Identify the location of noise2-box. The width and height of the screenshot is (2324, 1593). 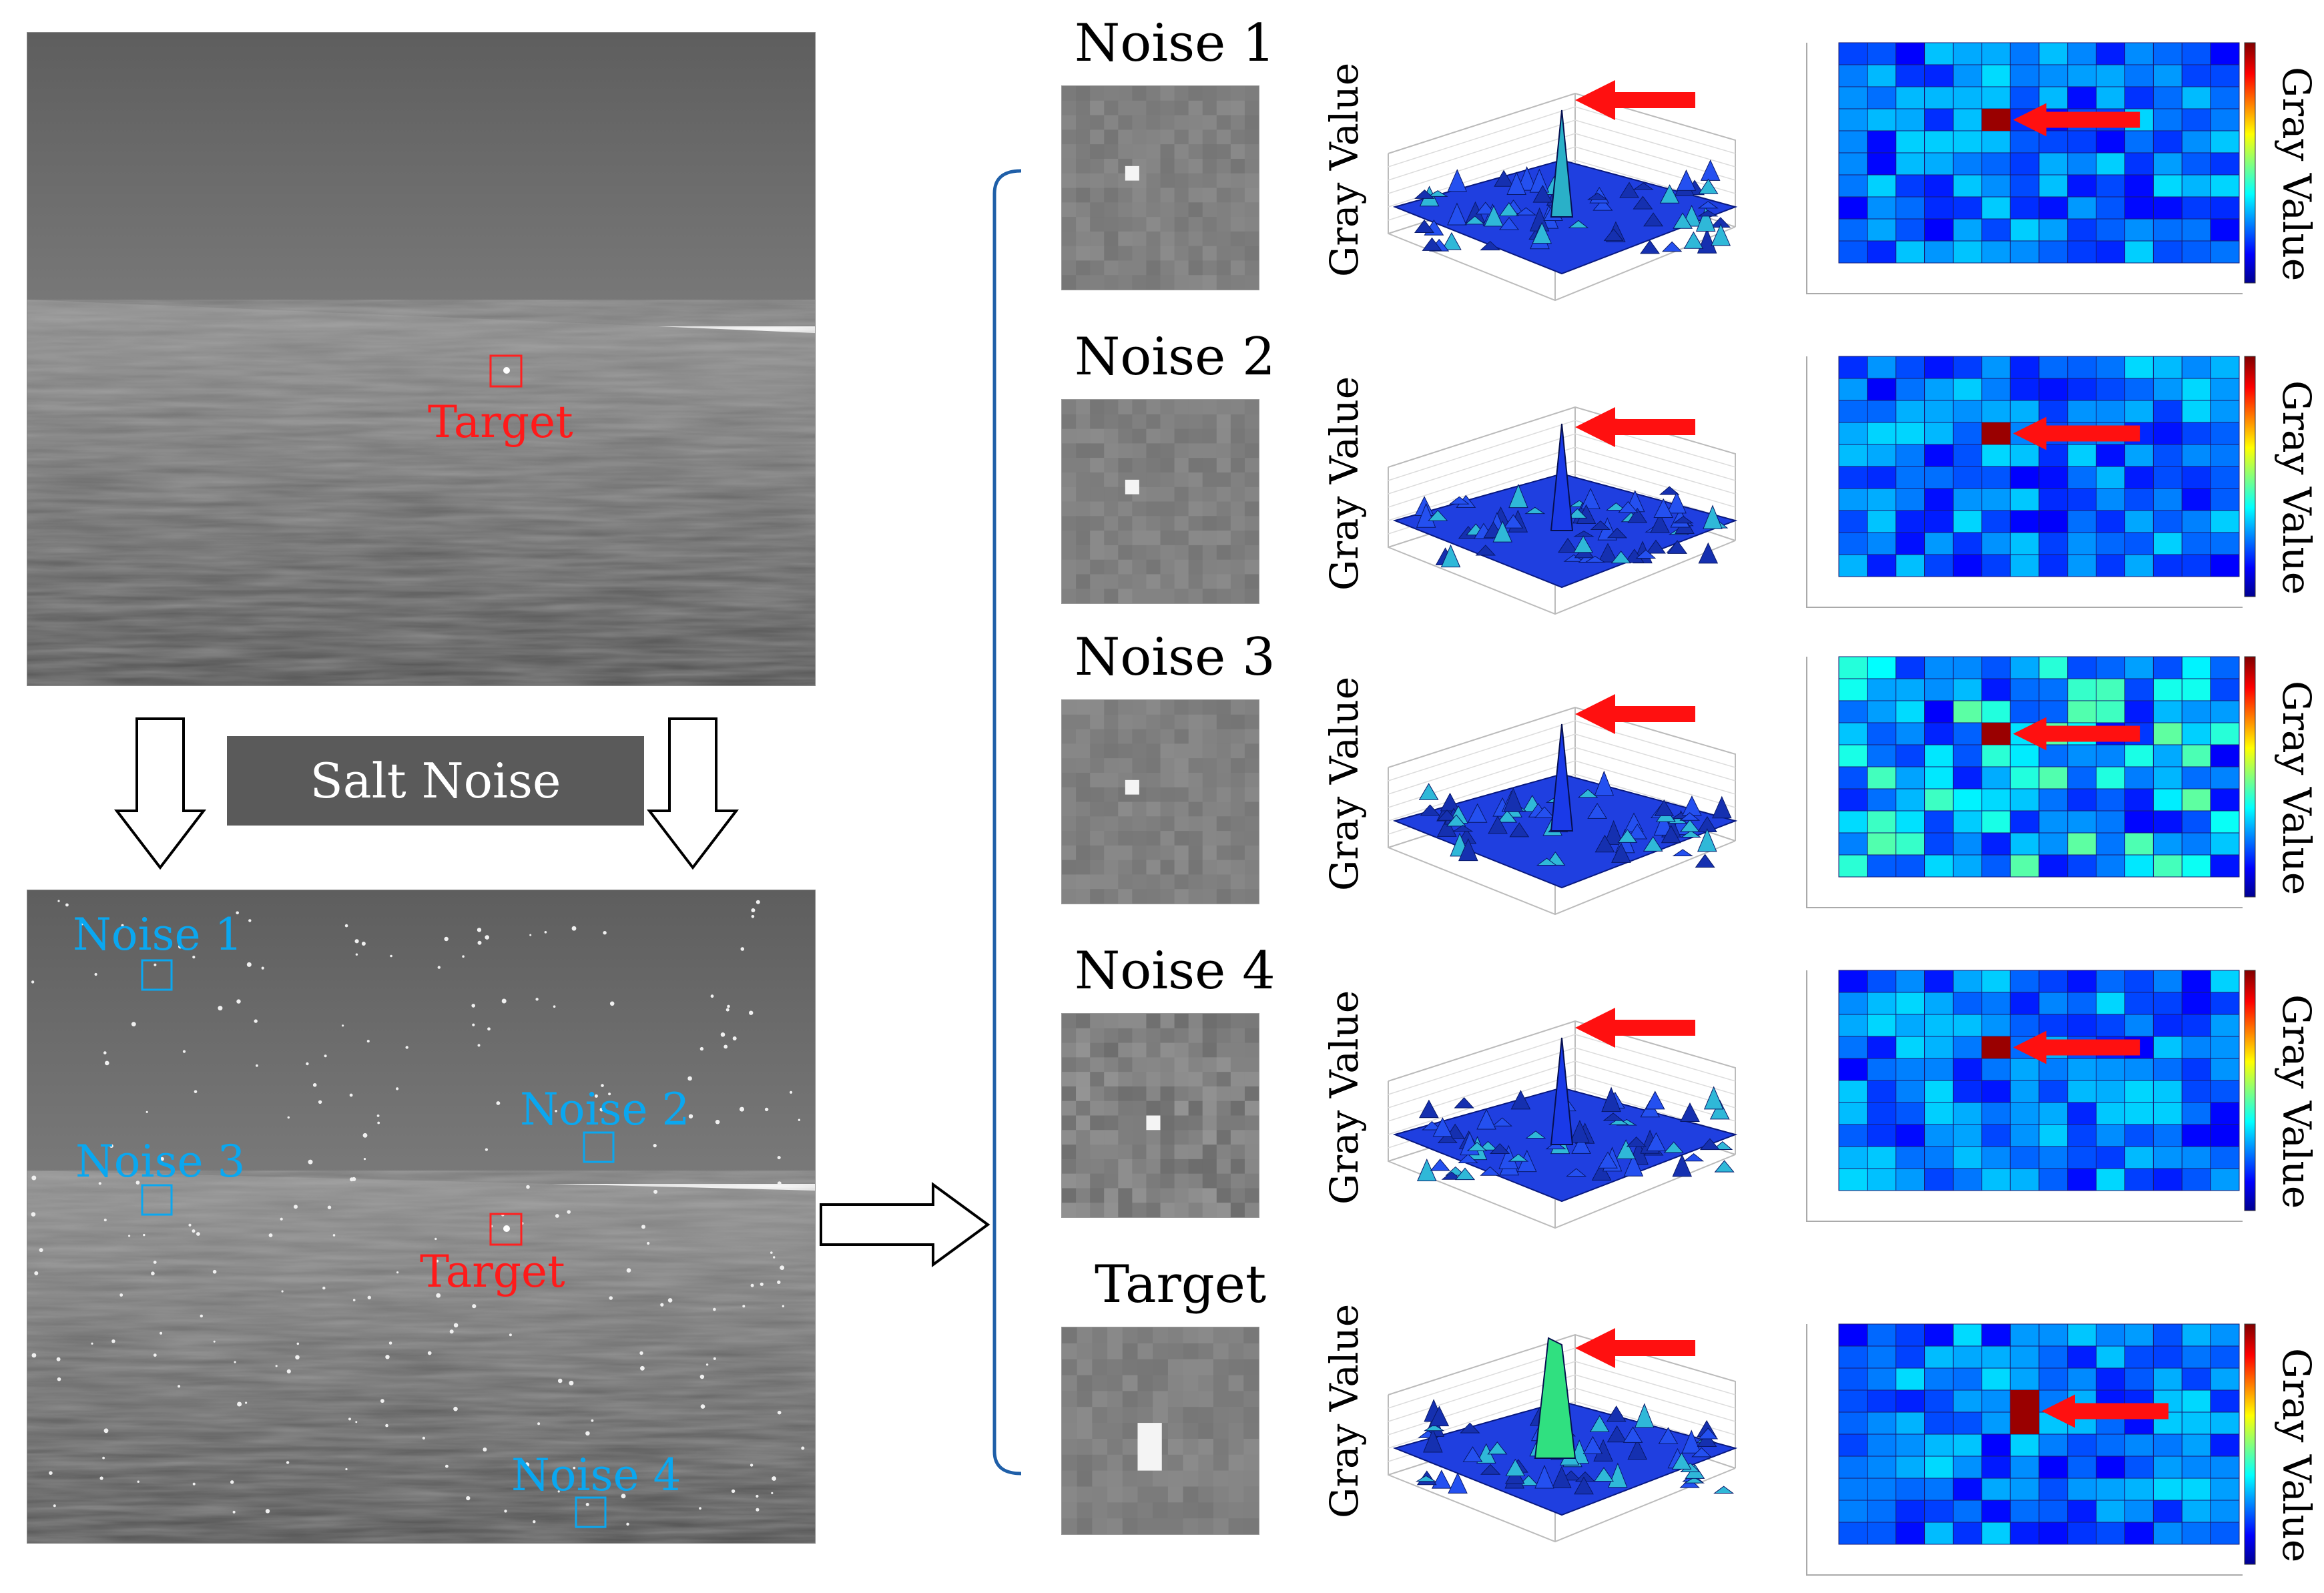
(599, 1147).